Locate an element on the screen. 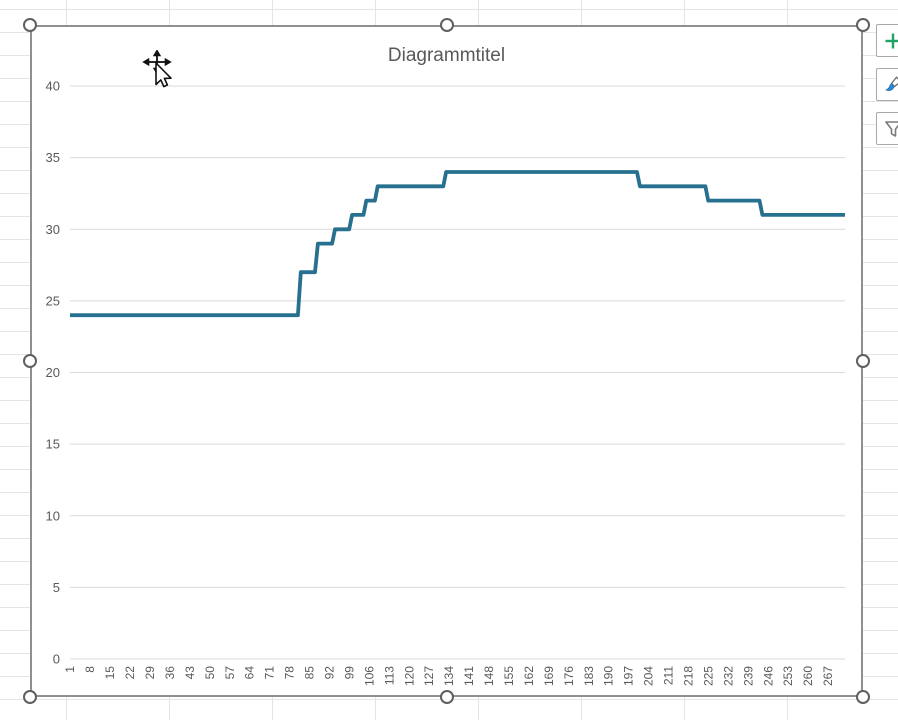  move-cursor-icon is located at coordinates (157, 69).